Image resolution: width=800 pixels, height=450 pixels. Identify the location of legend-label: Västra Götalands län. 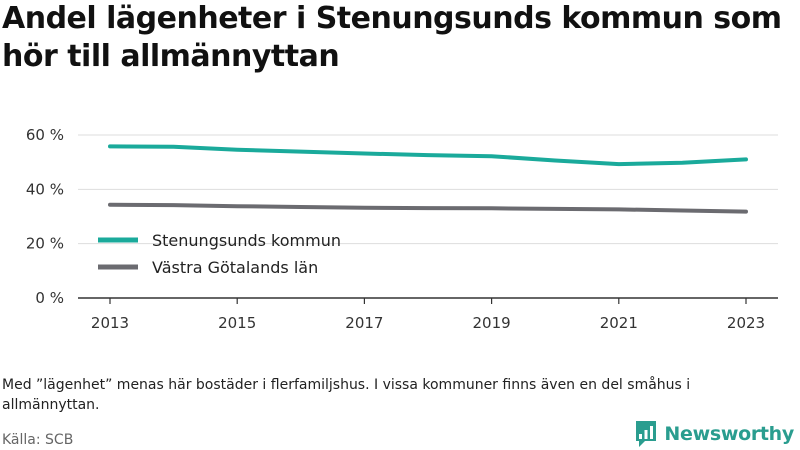
(235, 267).